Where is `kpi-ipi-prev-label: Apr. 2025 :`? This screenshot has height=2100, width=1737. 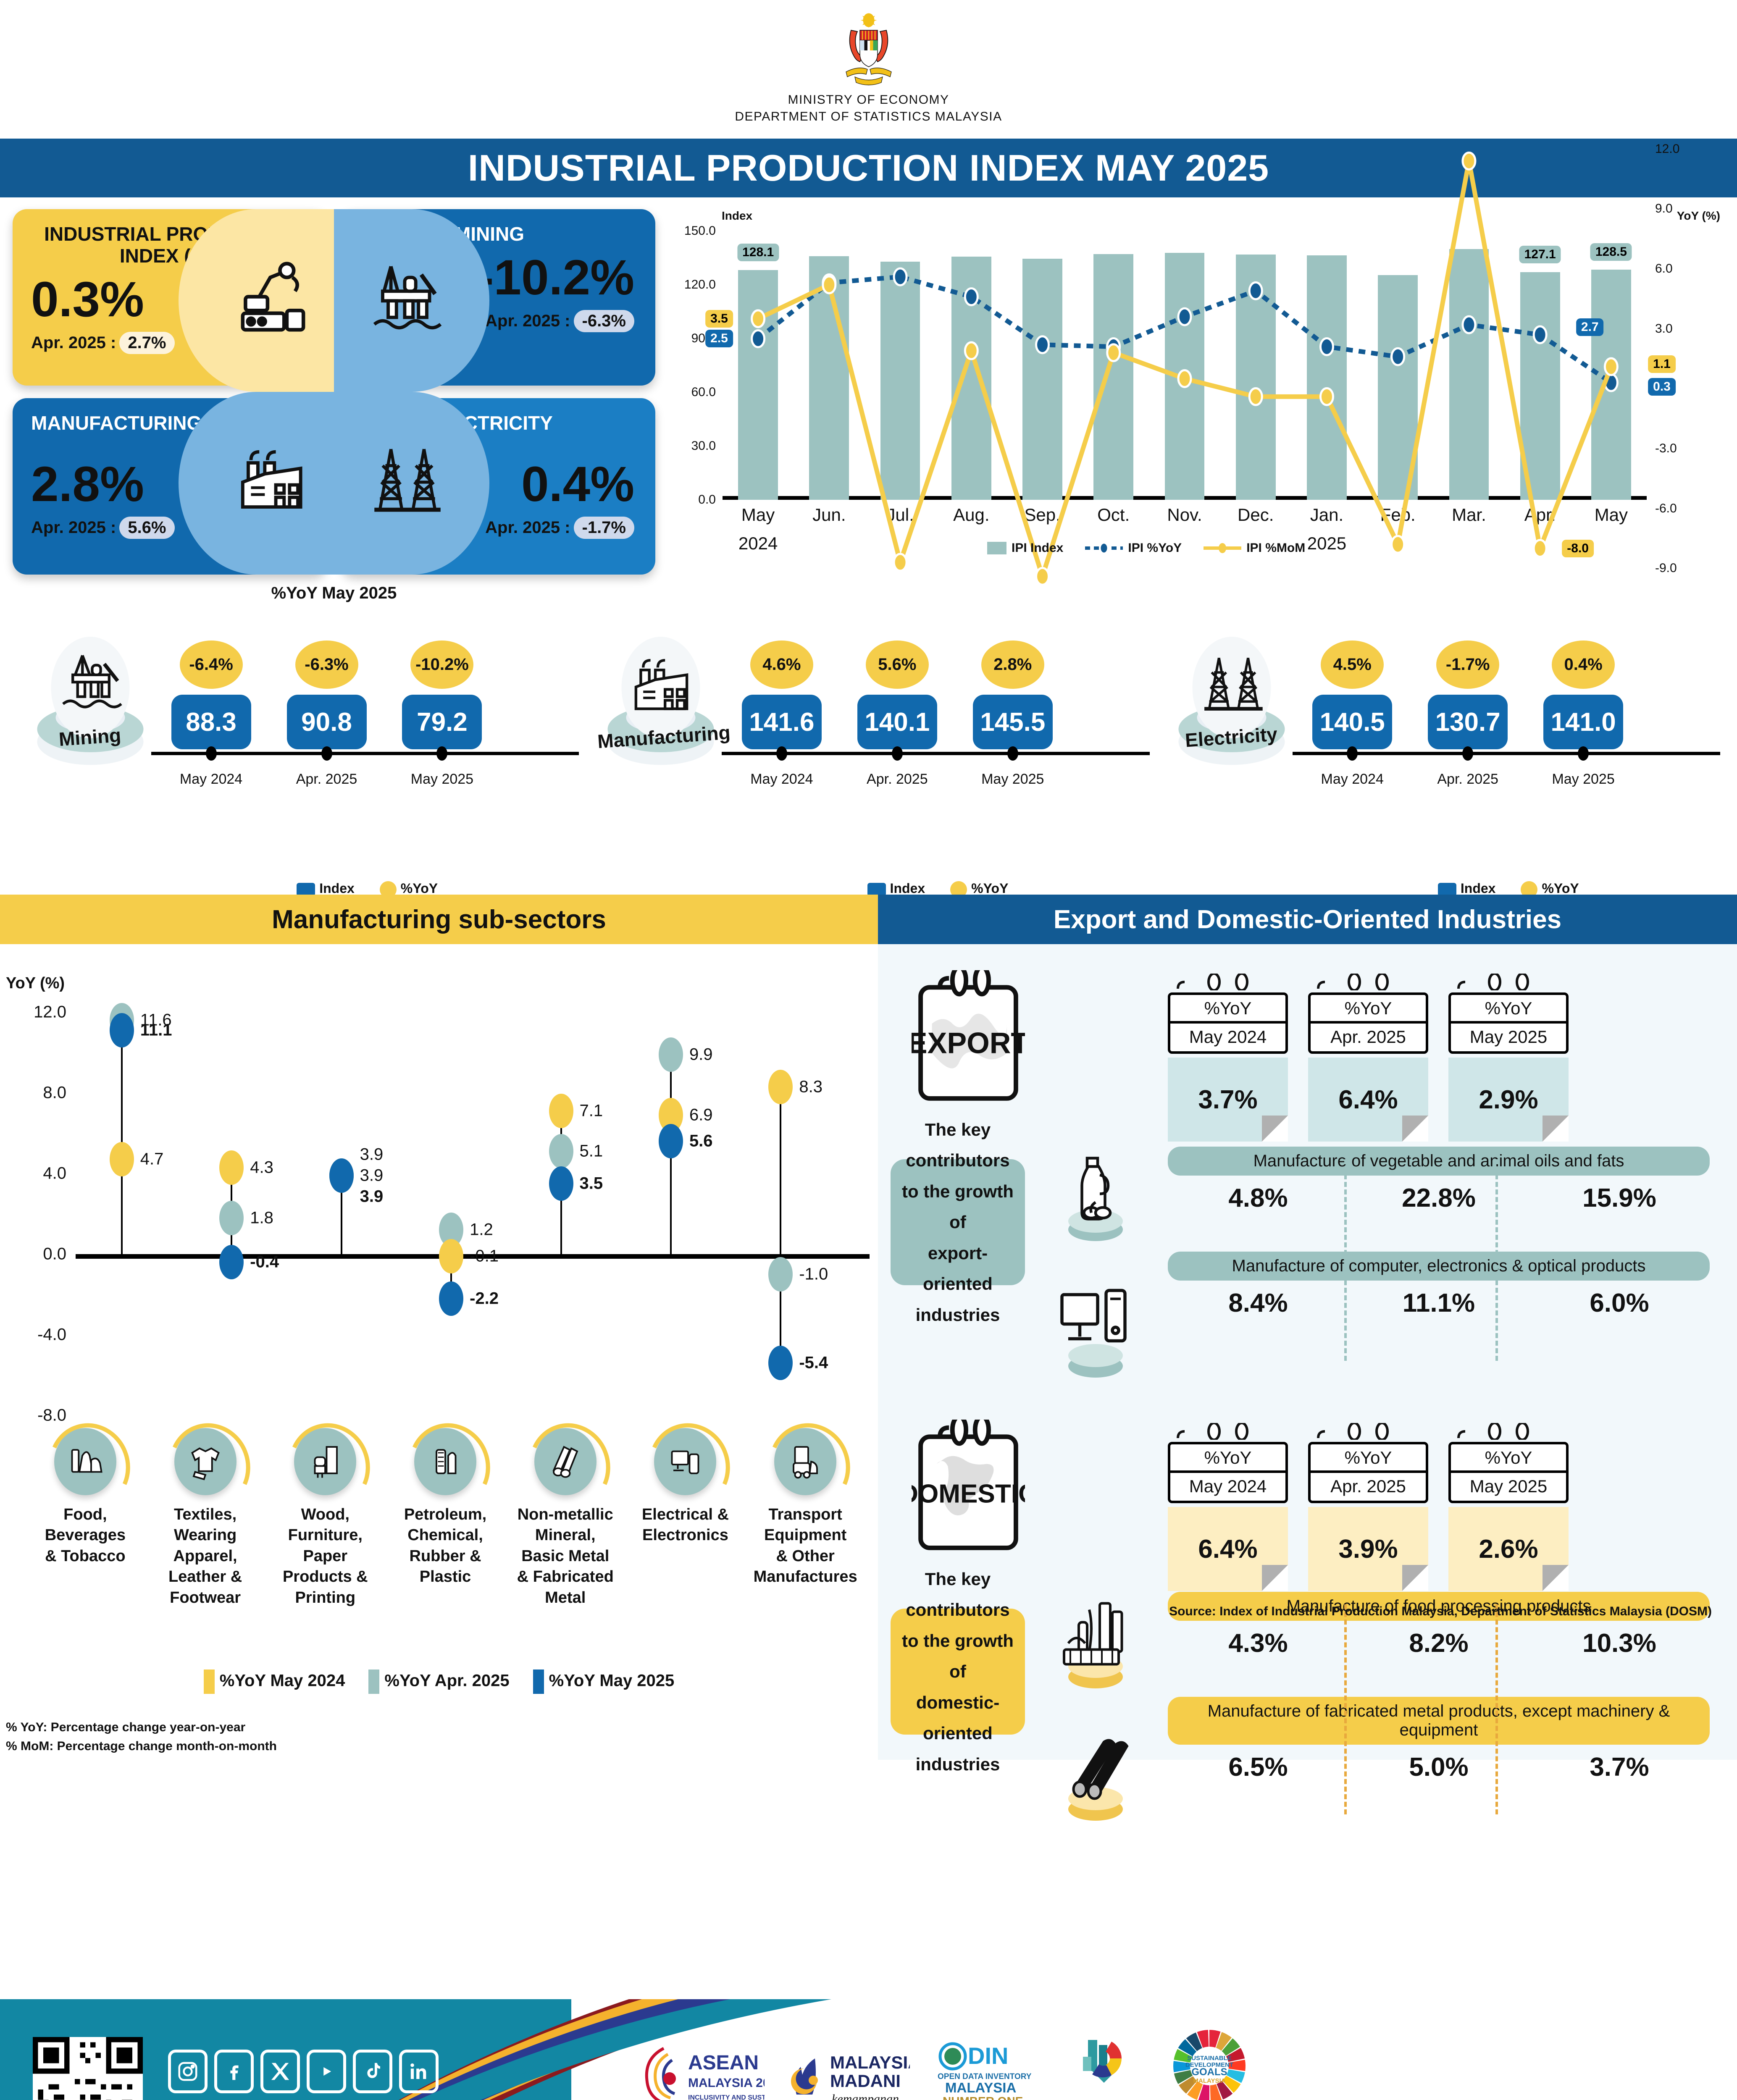
kpi-ipi-prev-label: Apr. 2025 : is located at coordinates (73, 342).